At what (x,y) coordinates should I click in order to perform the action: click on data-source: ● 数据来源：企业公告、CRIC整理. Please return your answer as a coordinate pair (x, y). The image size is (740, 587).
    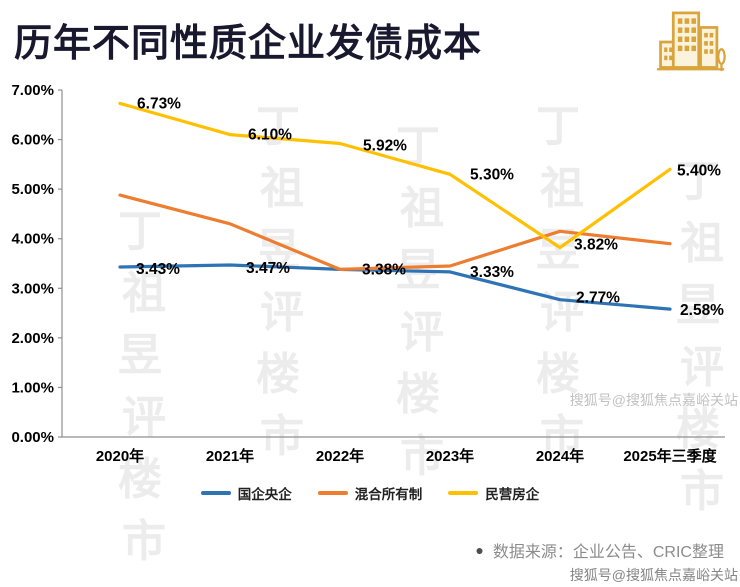
    Looking at the image, I should click on (599, 550).